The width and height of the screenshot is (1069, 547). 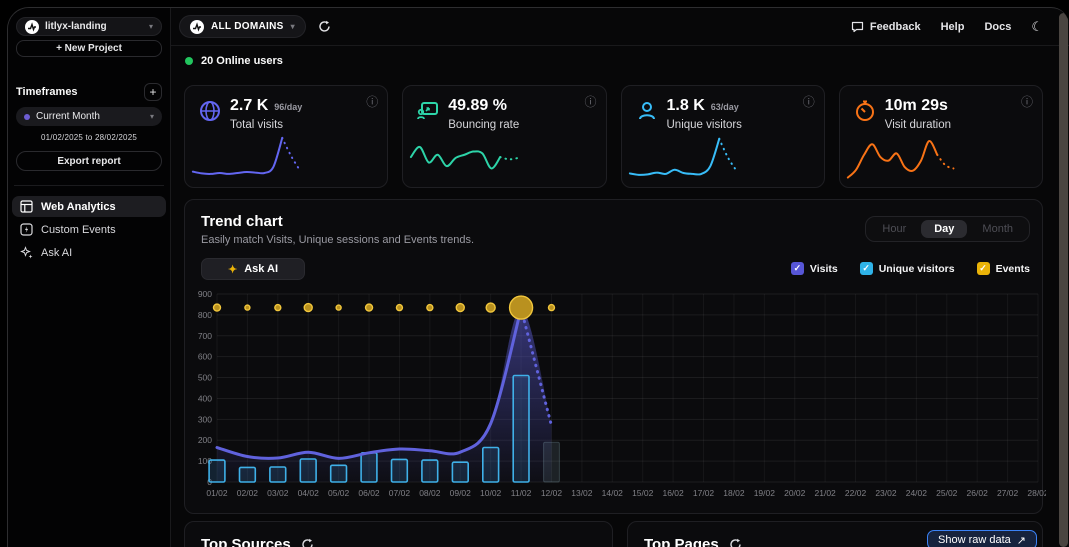 I want to click on legend-label: Visits, so click(x=823, y=268).